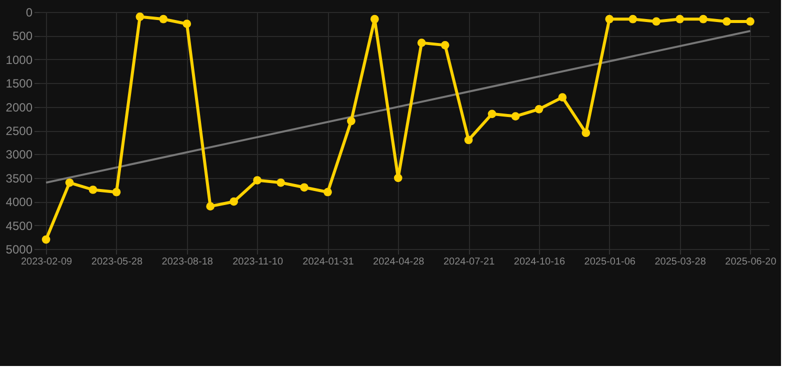  I want to click on y-tick-label: 2000, so click(19, 107).